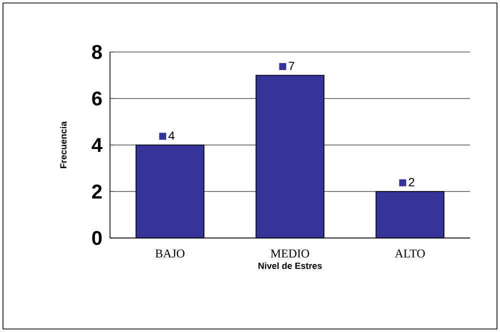 This screenshot has width=500, height=332. Describe the element at coordinates (291, 66) in the screenshot. I see `data-label: 7` at that location.